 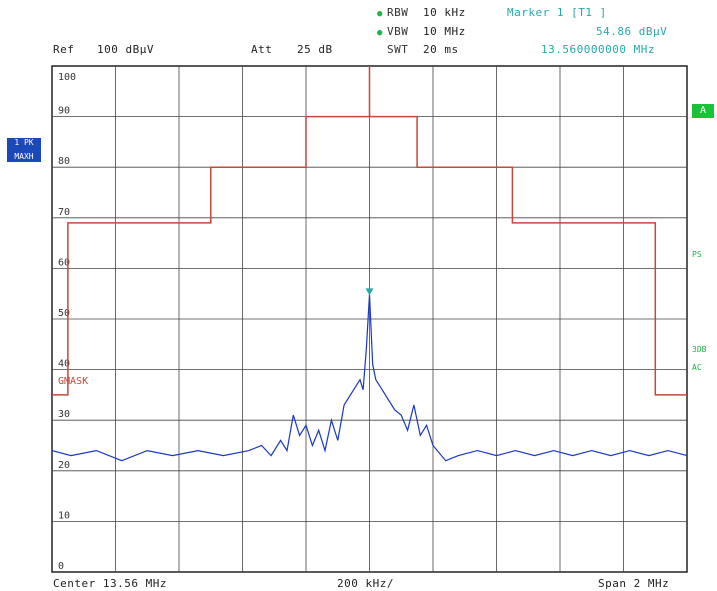 I want to click on vbw-label: VBW, so click(x=398, y=31).